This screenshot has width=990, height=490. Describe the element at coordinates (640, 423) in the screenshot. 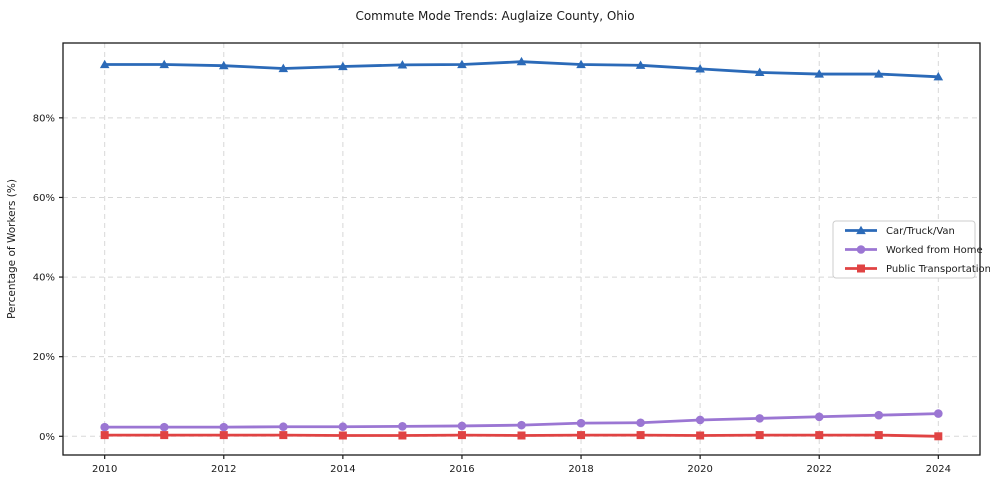

I see `data-point-worked-from-home-2019` at that location.